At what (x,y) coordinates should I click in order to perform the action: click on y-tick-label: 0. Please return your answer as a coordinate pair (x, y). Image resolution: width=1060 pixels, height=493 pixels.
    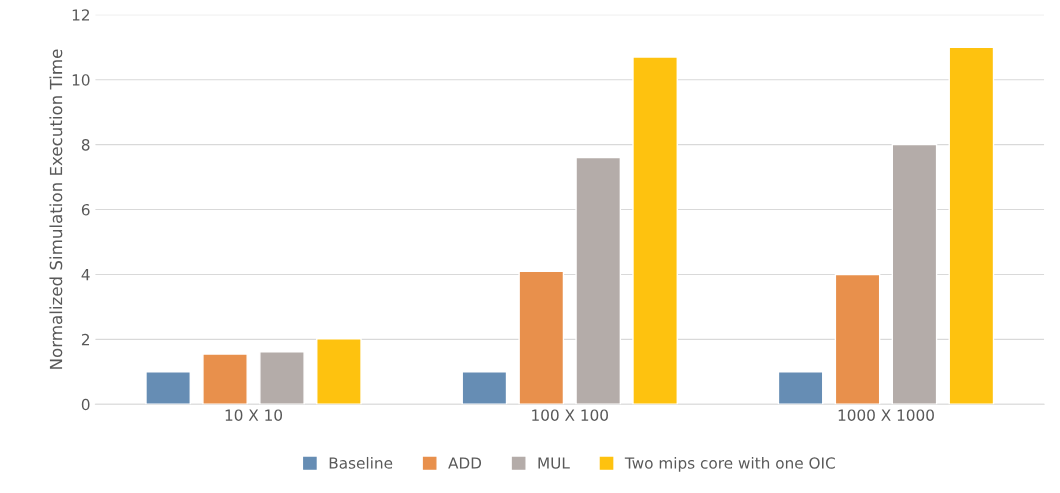
    Looking at the image, I should click on (85, 404).